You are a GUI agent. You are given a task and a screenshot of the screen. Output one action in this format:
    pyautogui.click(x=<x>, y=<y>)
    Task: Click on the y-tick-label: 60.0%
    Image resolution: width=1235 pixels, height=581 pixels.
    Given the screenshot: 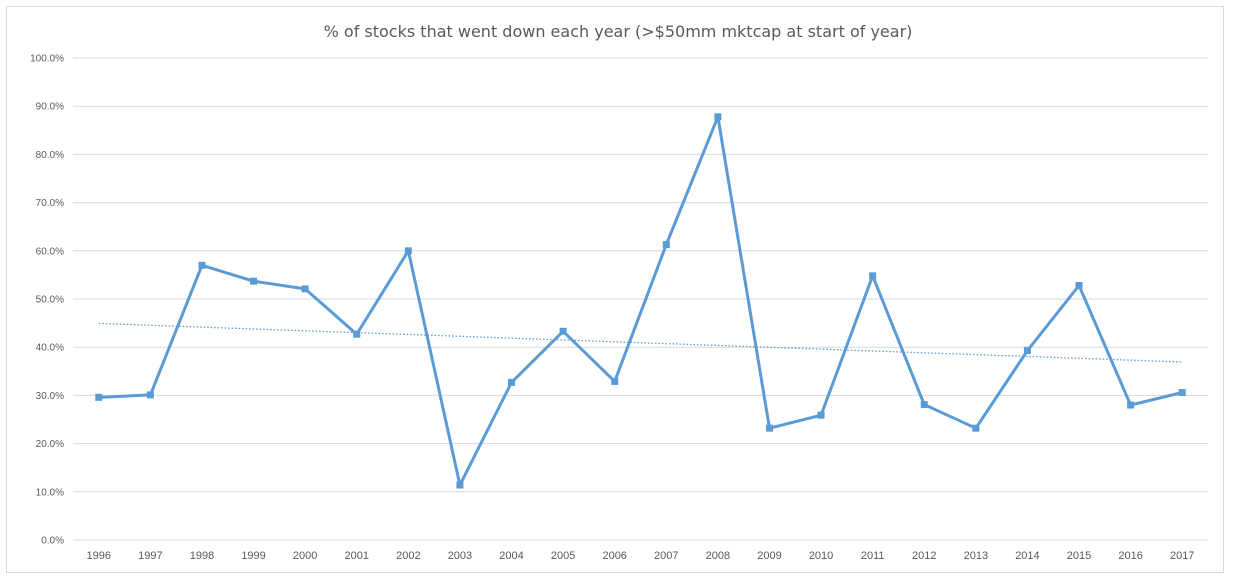 What is the action you would take?
    pyautogui.click(x=50, y=251)
    